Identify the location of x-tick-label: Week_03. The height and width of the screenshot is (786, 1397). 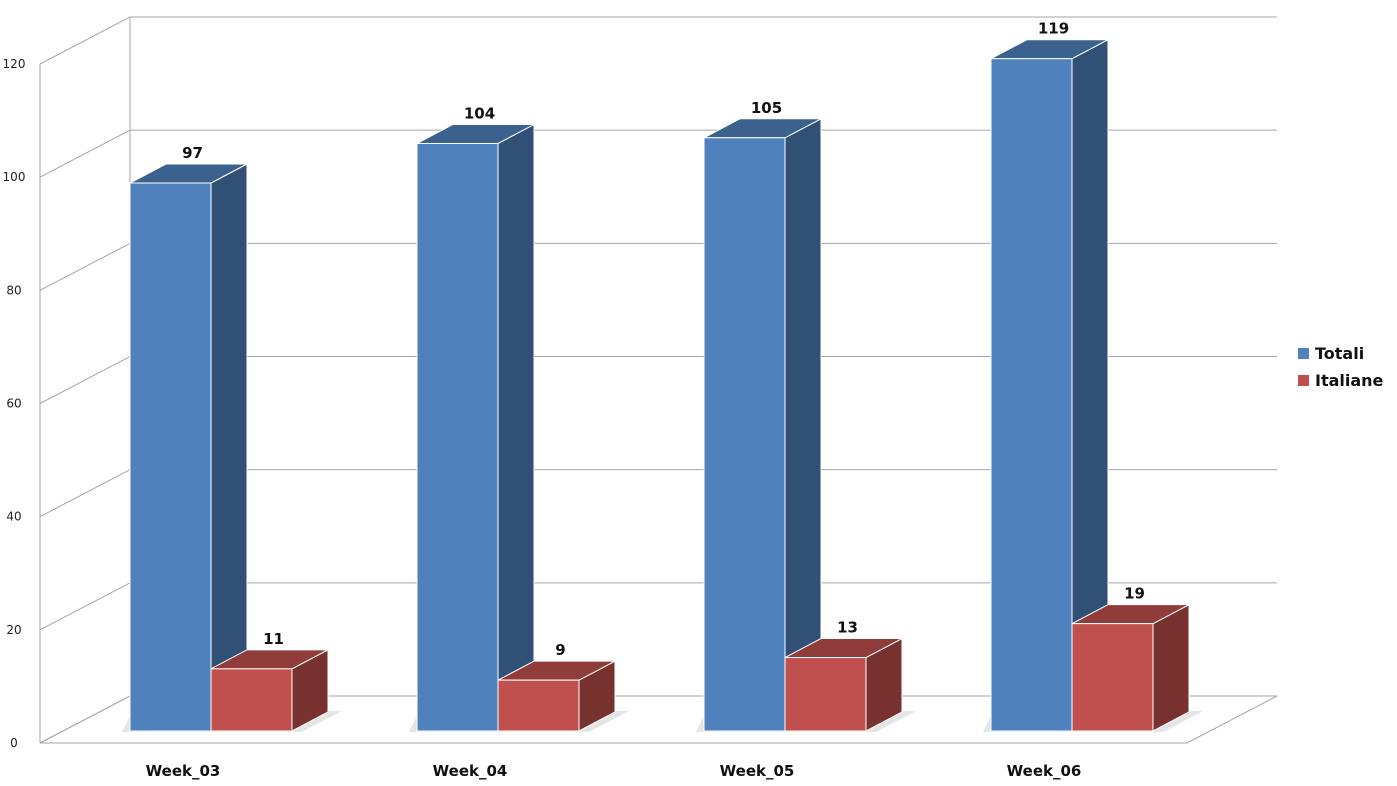
(183, 771).